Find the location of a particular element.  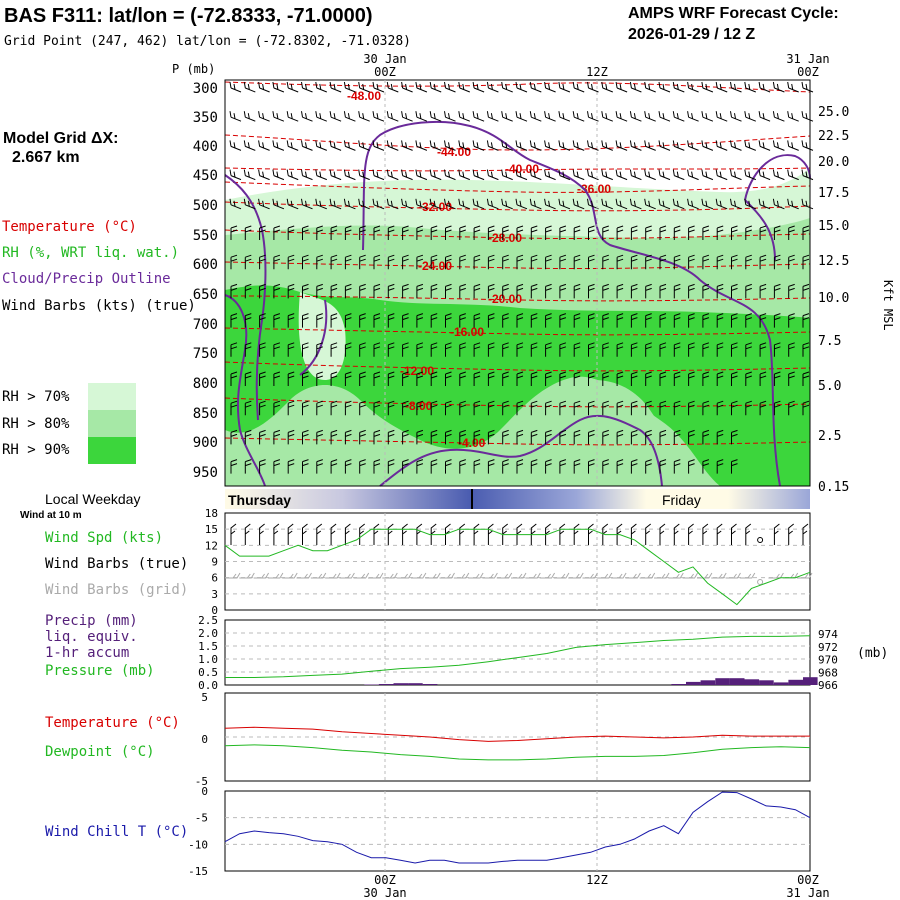

h-tick-25: 25.0 is located at coordinates (833, 112).